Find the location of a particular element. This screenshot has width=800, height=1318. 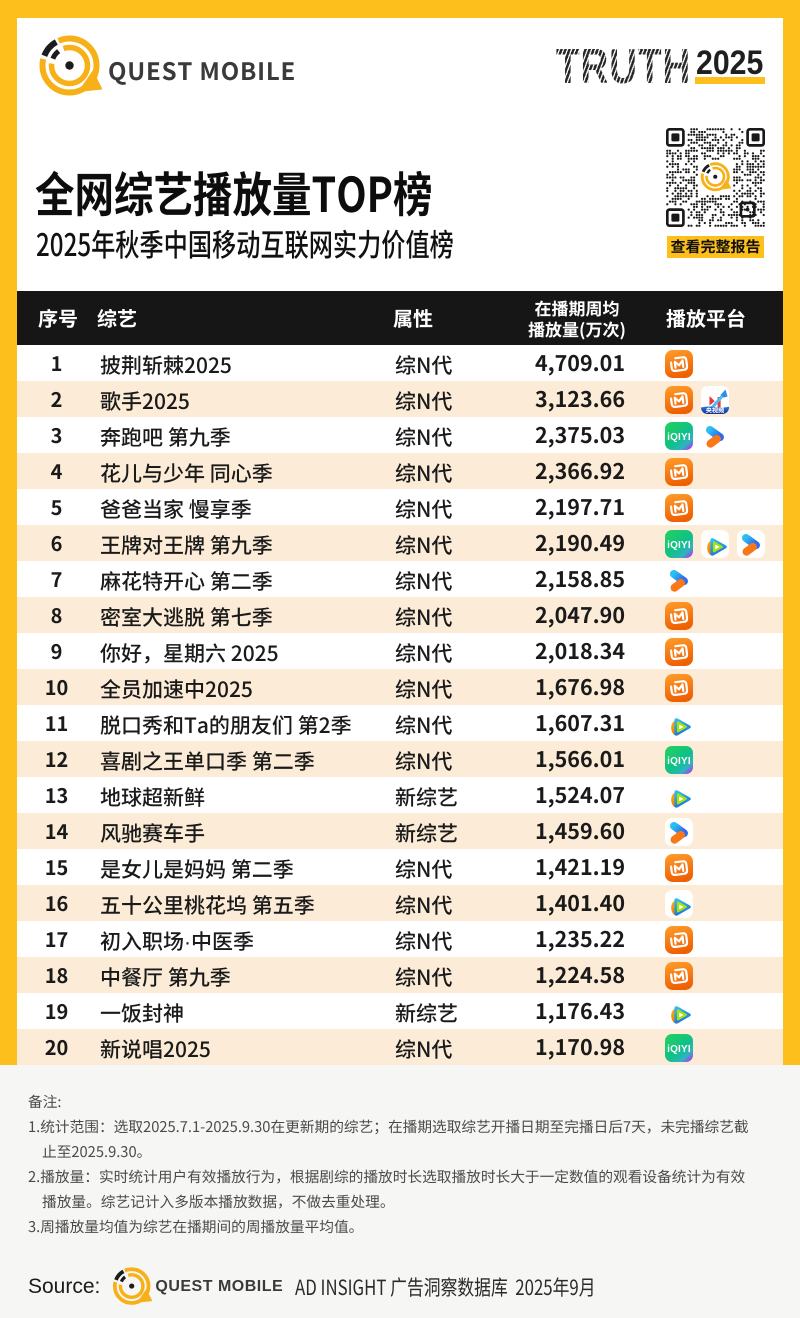

svg-text: 央视频 is located at coordinates (715, 410).